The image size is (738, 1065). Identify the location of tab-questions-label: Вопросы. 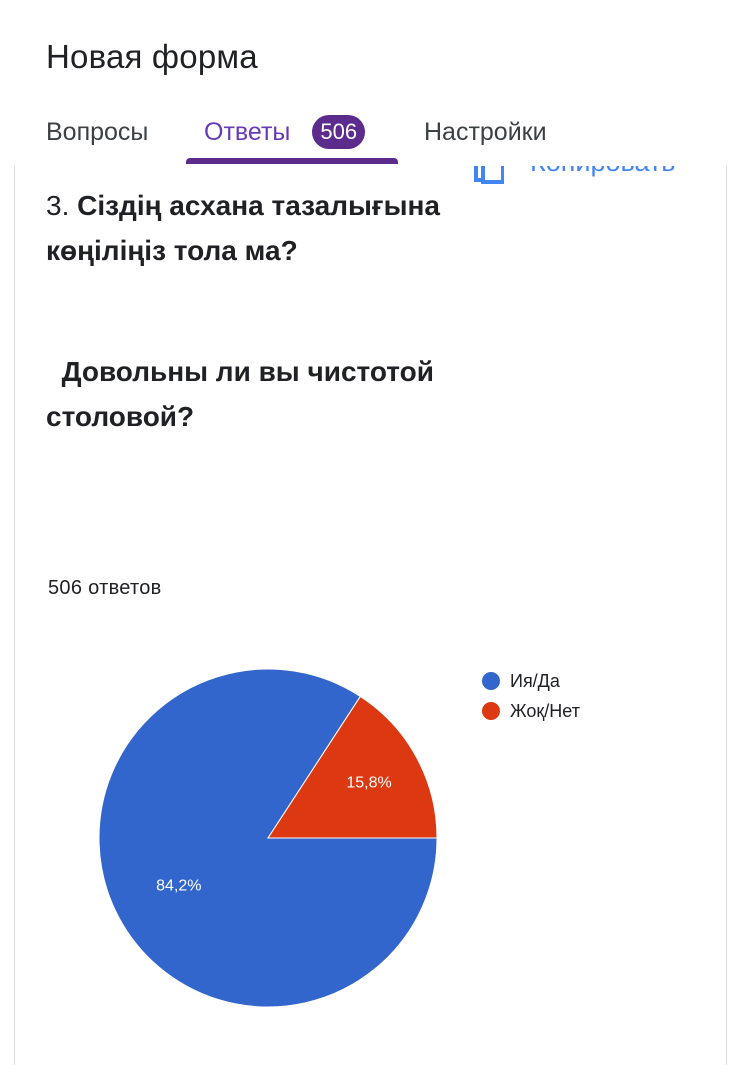
(97, 131).